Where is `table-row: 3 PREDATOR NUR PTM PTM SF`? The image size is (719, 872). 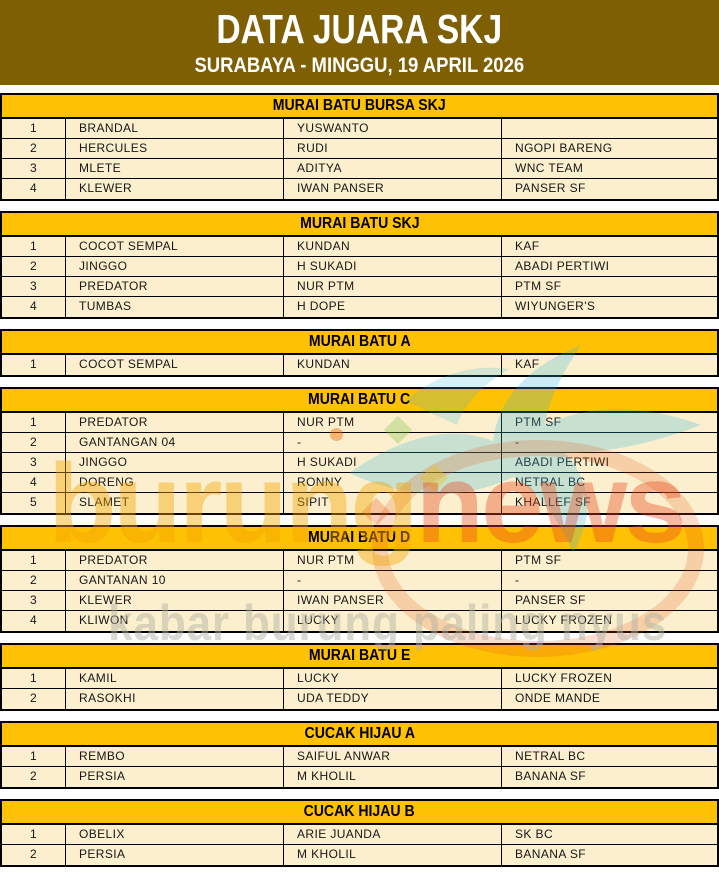 table-row: 3 PREDATOR NUR PTM PTM SF is located at coordinates (359, 287).